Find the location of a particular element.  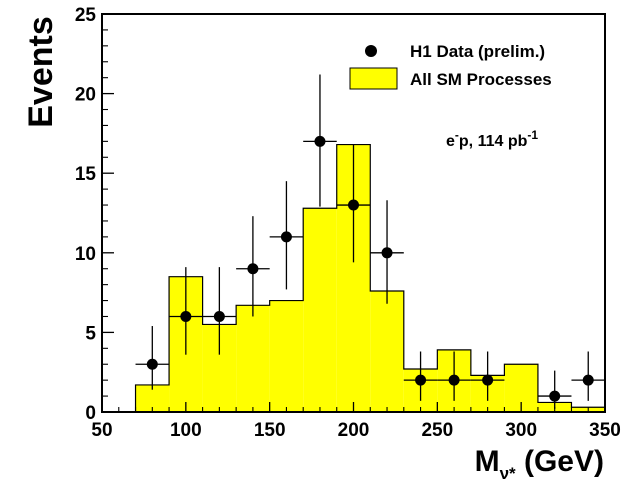

x-tick-label: 100 is located at coordinates (186, 430).